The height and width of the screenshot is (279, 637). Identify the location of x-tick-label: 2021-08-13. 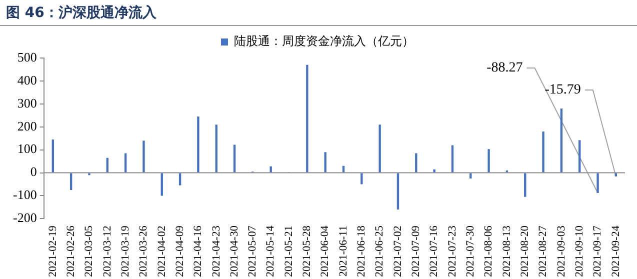
(506, 251).